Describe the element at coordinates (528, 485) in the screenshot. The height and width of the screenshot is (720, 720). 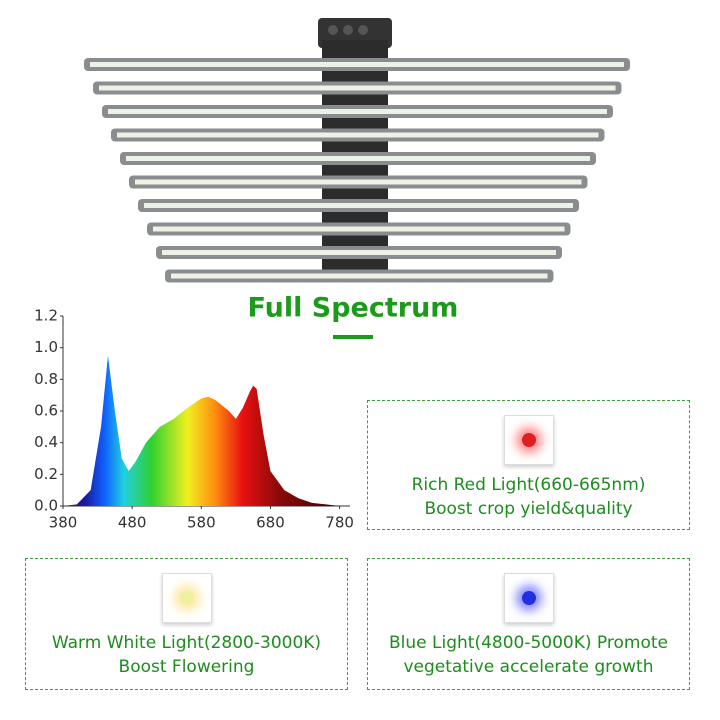
I see `card-title: Rich Red Light(660-665nm)` at that location.